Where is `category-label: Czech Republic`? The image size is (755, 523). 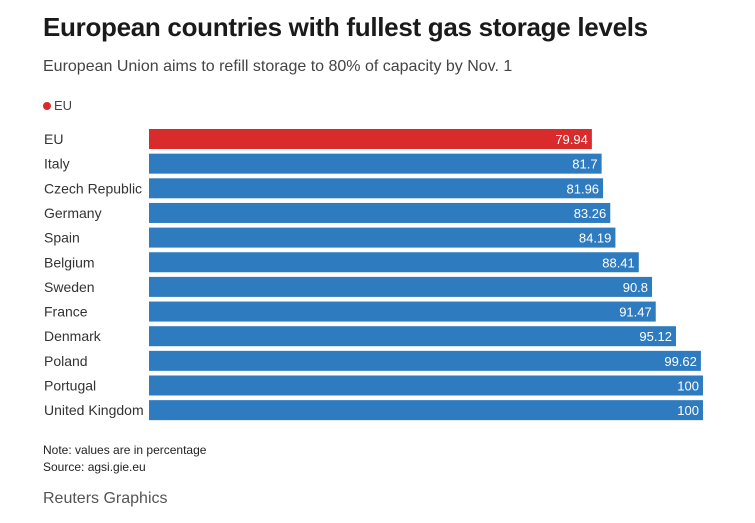
category-label: Czech Republic is located at coordinates (93, 188).